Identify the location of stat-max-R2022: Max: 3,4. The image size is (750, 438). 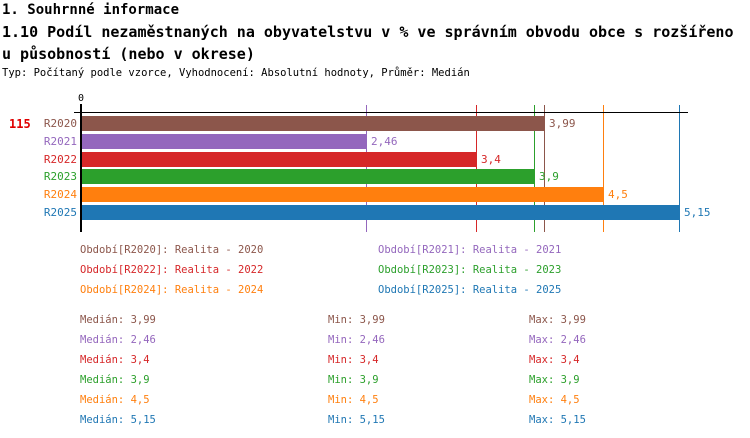
(554, 360).